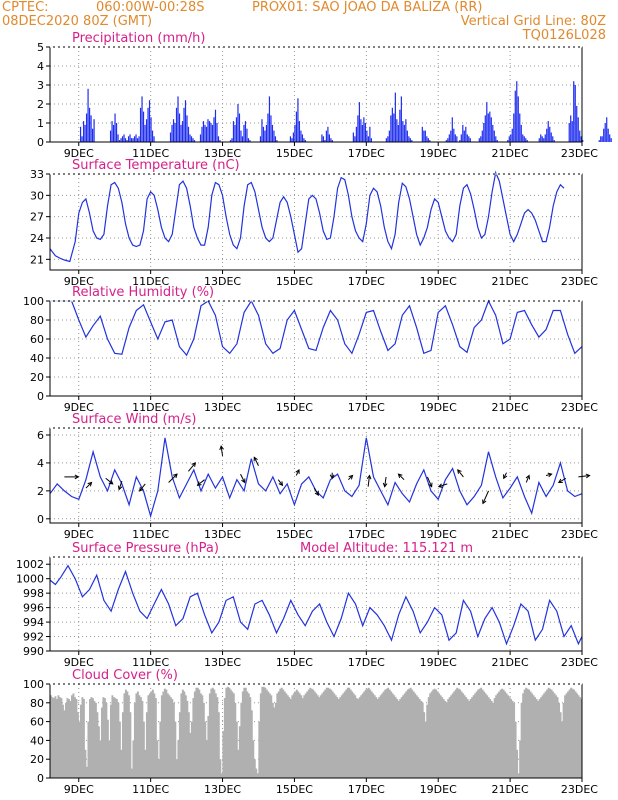  Describe the element at coordinates (385, 481) in the screenshot. I see `wind-arrow` at that location.